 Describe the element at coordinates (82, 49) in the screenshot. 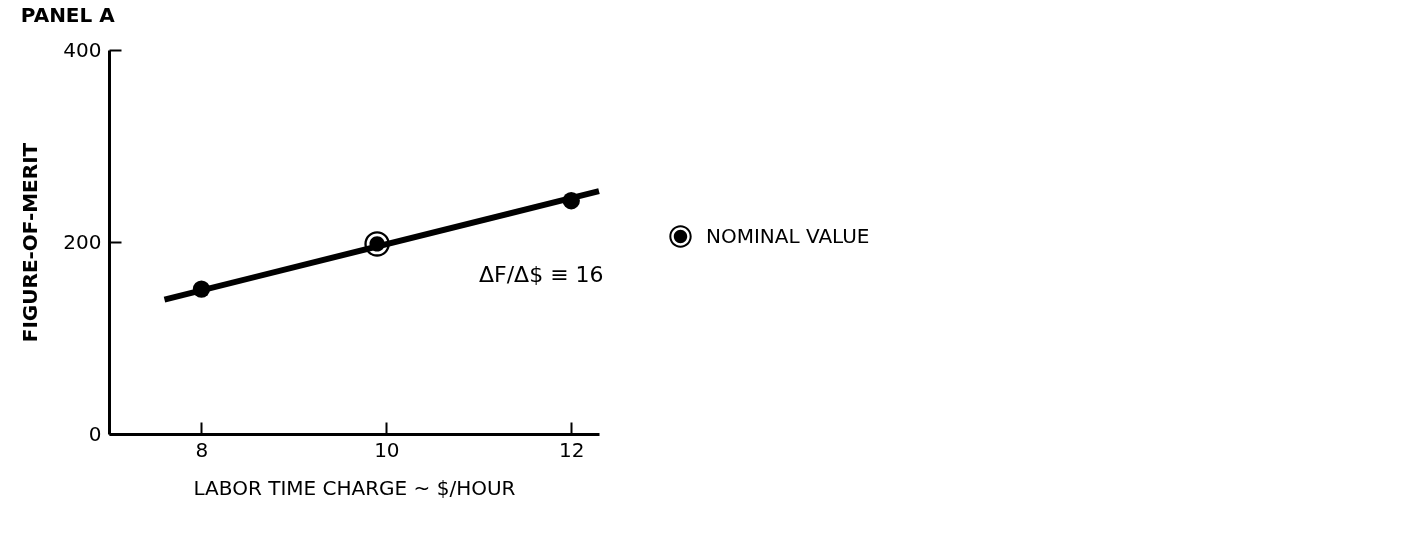

I see `y-tick-label: 400` at that location.